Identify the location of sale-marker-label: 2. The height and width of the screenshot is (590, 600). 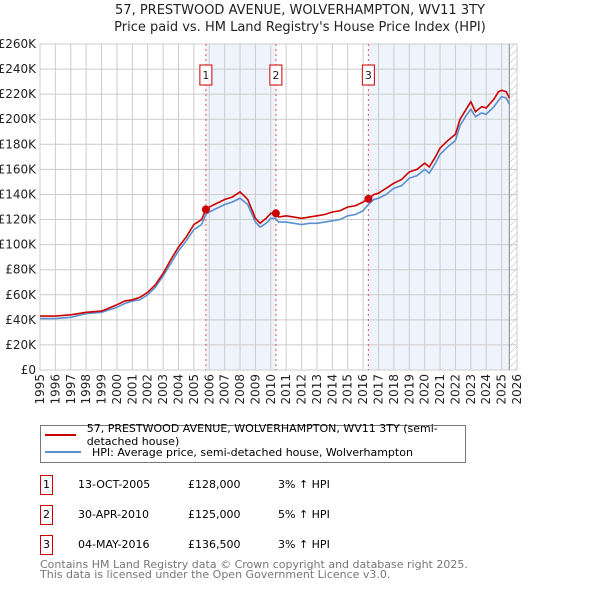
(275, 75).